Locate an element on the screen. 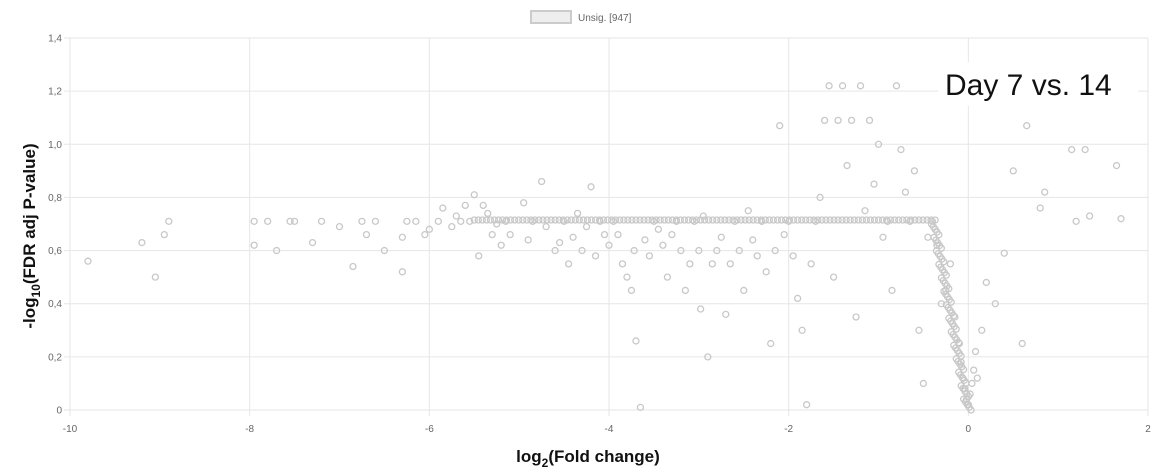  x-axis-label: log2(Fold change) is located at coordinates (588, 458).